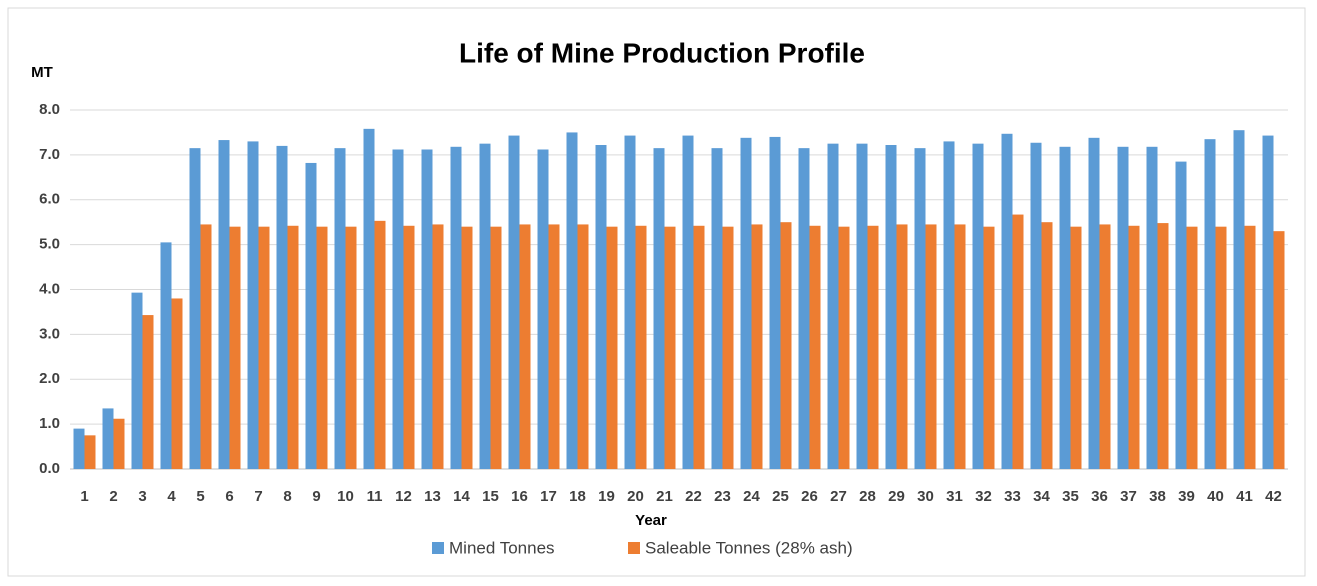 The image size is (1317, 586). I want to click on y-tick-label: 8.0, so click(49, 109).